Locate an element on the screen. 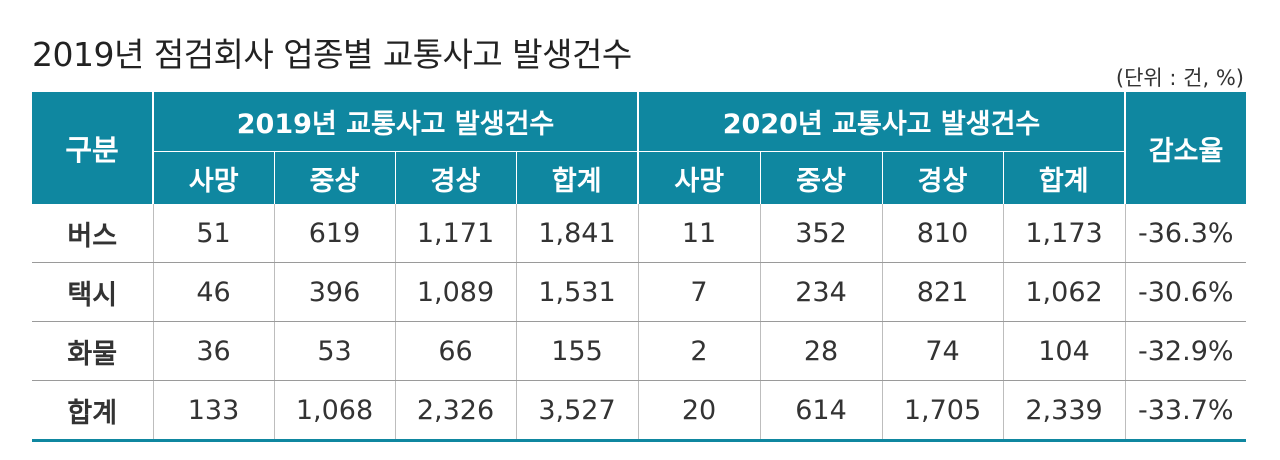  header-category: 구분 is located at coordinates (93, 148).